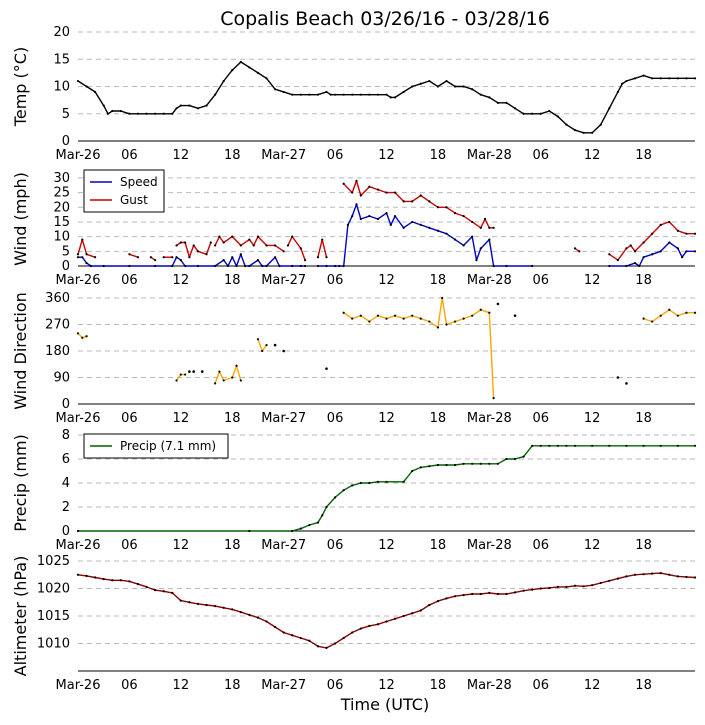  What do you see at coordinates (78, 545) in the screenshot?
I see `x-tick-label: Mar-26` at bounding box center [78, 545].